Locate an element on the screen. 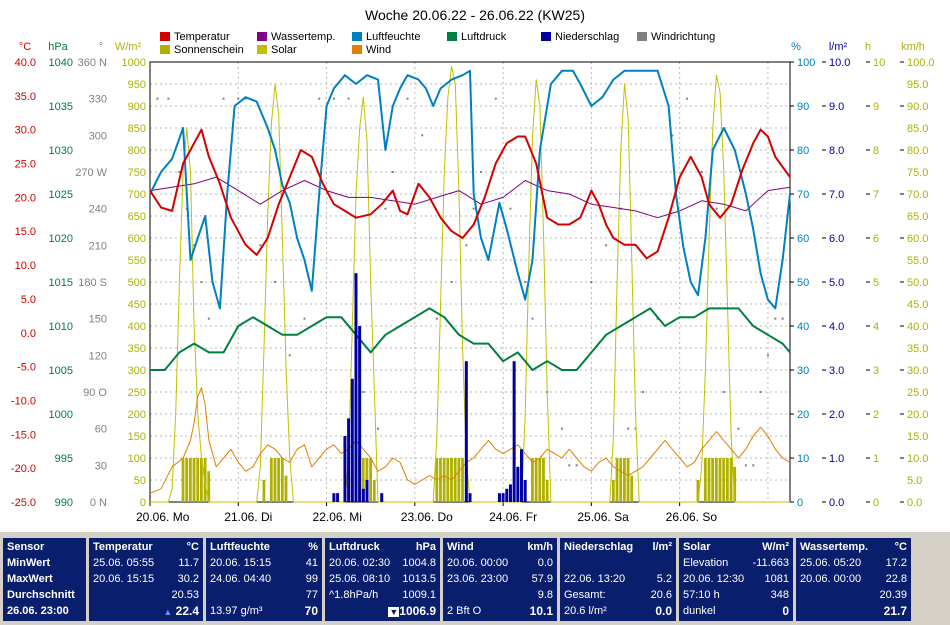 This screenshot has height=625, width=950. wind-current: 10.1 is located at coordinates (541, 611).